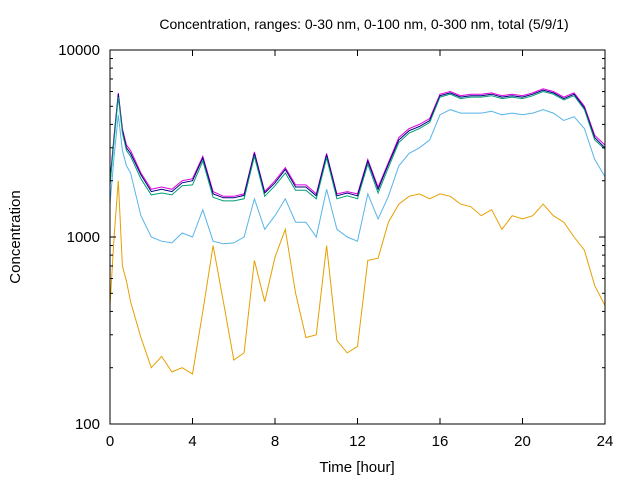  I want to click on x-tick-label: 12, so click(357, 441).